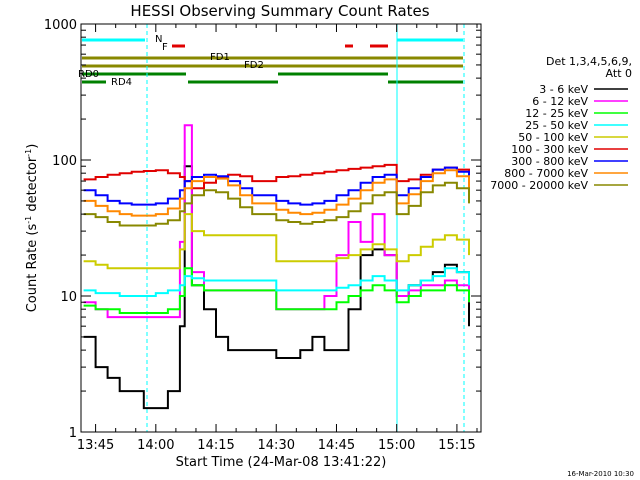 Image resolution: width=640 pixels, height=480 pixels. What do you see at coordinates (68, 297) in the screenshot?
I see `y-tick-label-1: 10` at bounding box center [68, 297].